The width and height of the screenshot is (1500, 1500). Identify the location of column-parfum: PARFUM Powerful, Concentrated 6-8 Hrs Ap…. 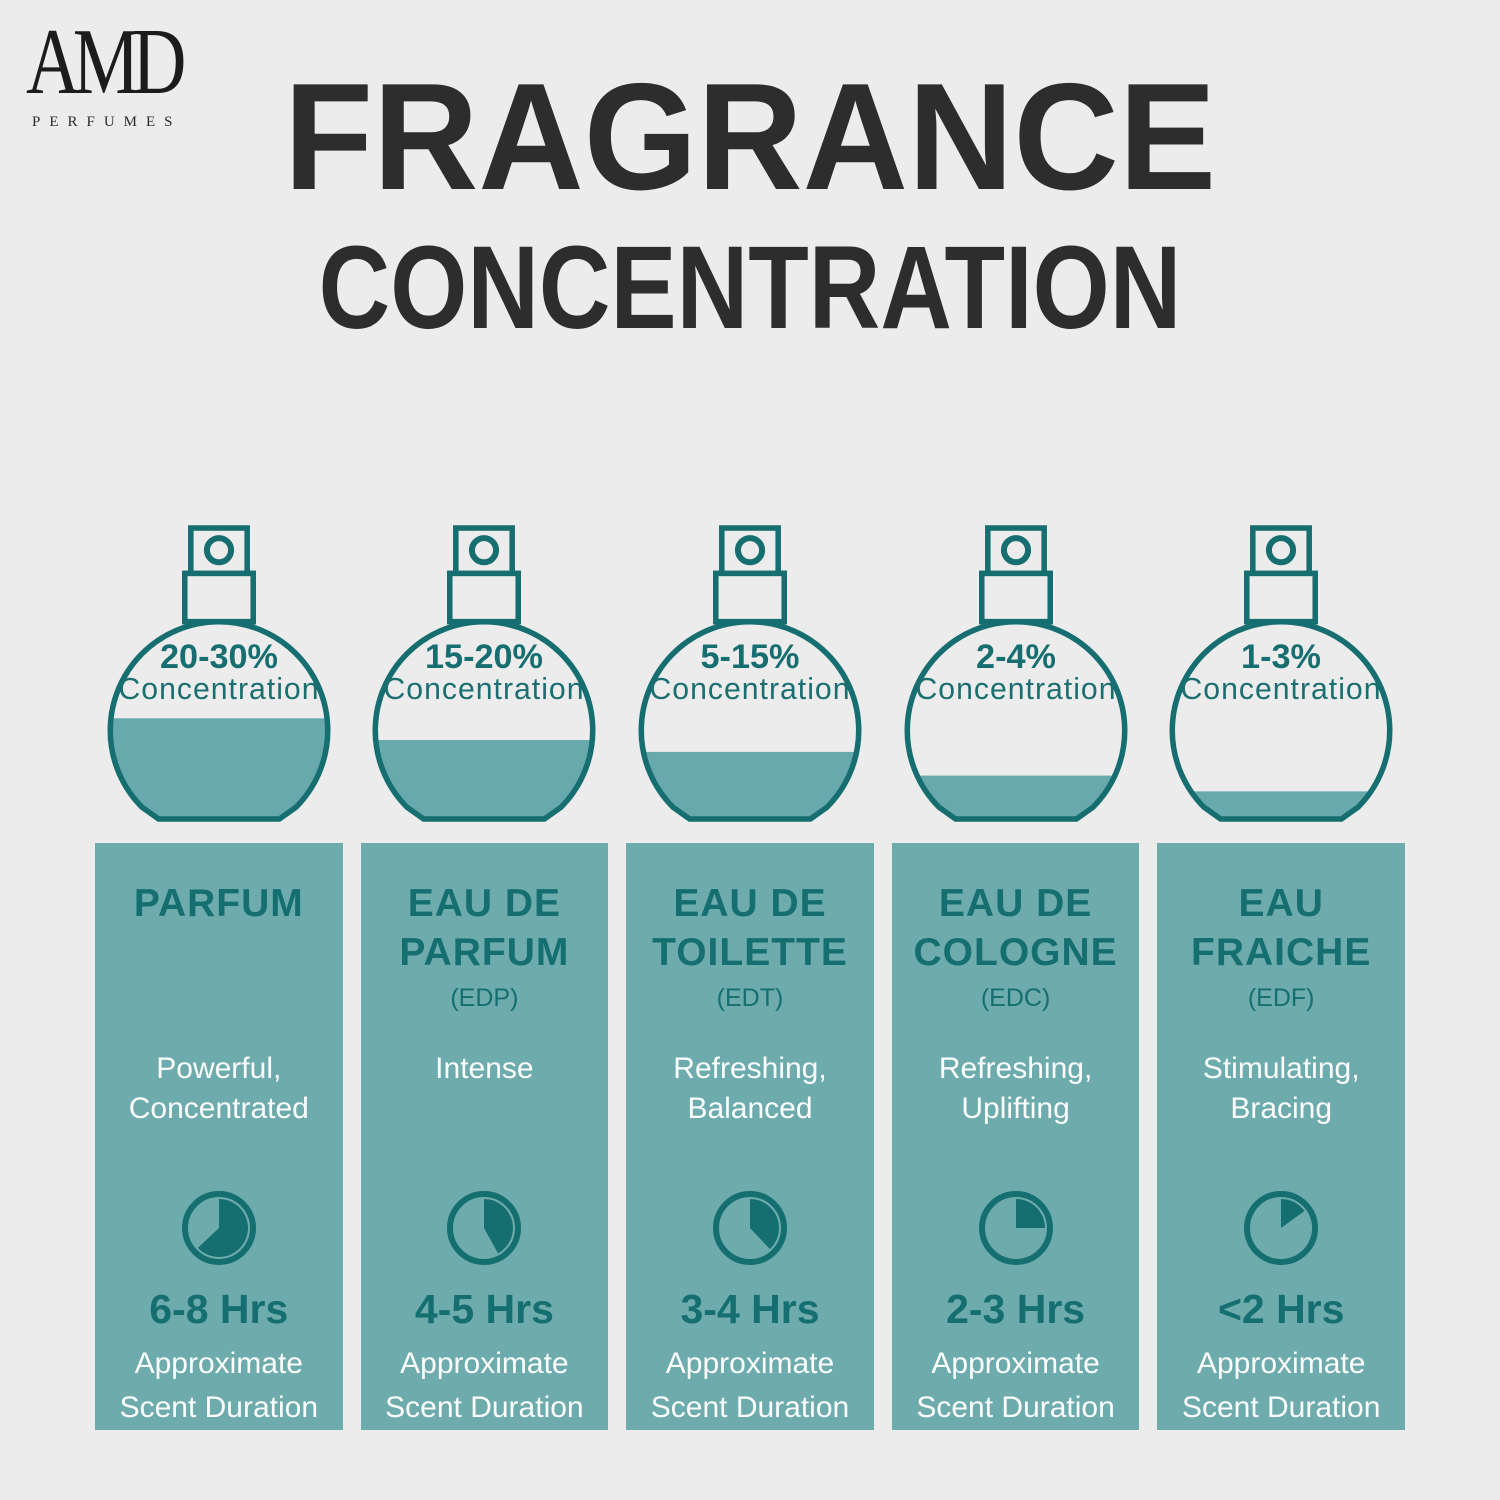
(219, 1136).